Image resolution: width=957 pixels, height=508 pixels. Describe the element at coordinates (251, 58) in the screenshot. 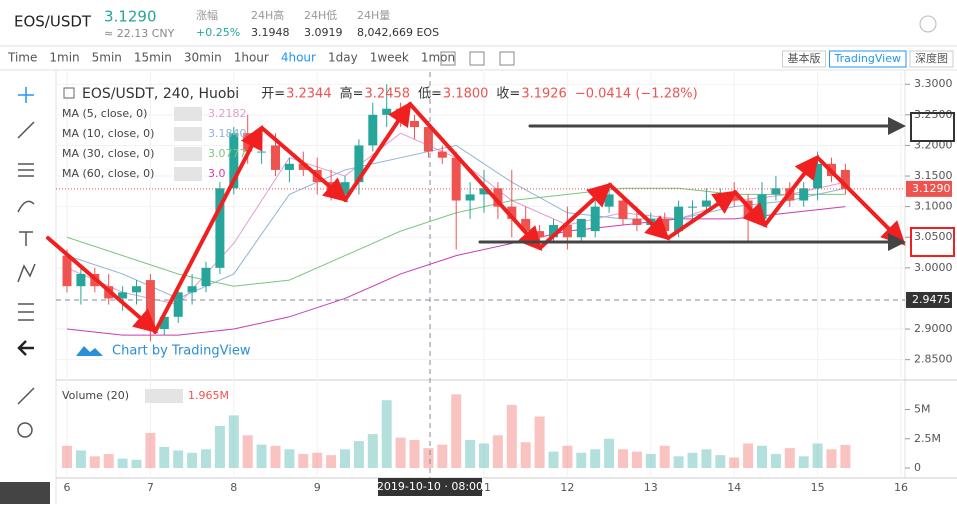

I see `interval: 1hour` at that location.